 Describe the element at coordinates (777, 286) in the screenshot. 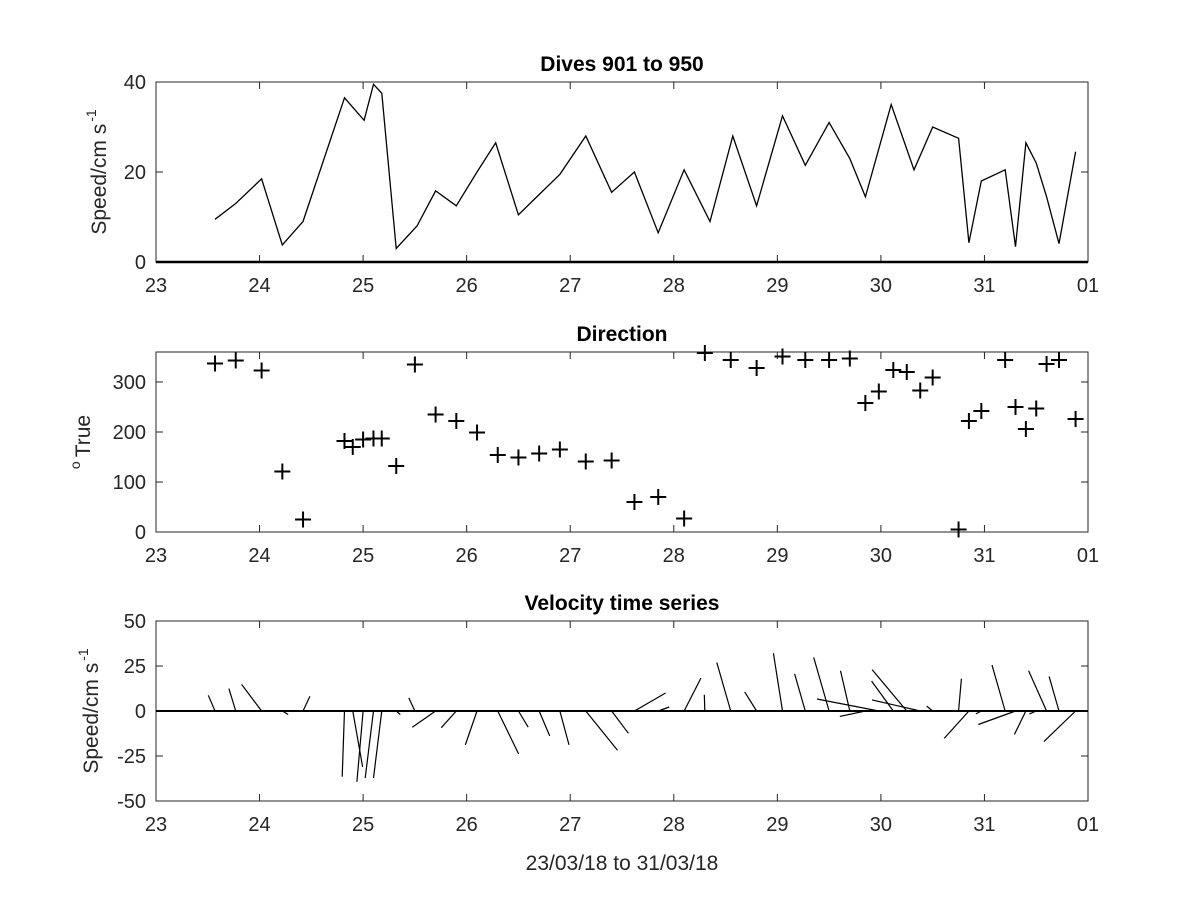

I see `x-tick-label: 29` at that location.